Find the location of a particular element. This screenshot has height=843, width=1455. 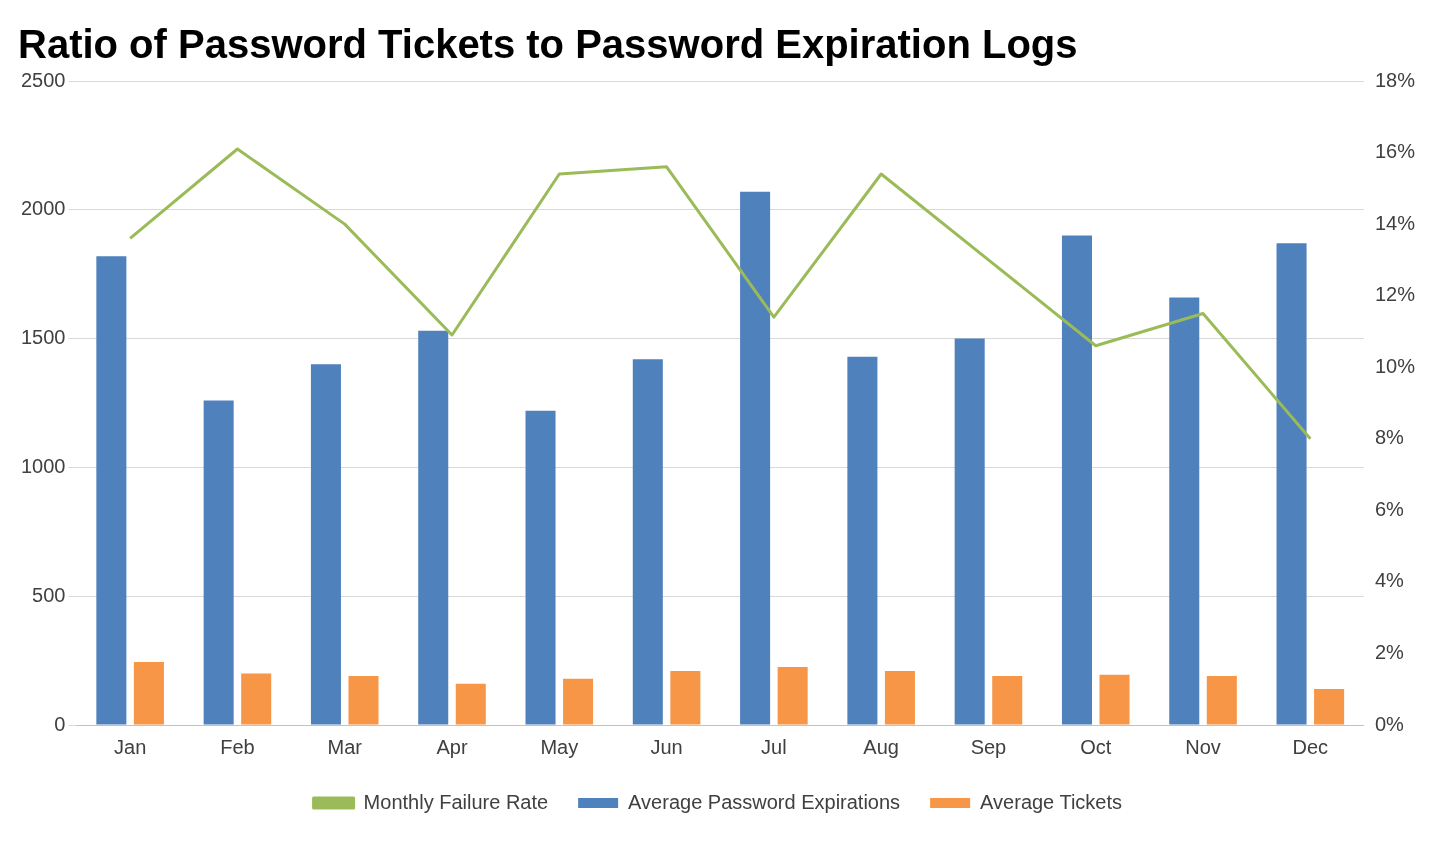

y2-tick-label: 18% is located at coordinates (1395, 79).